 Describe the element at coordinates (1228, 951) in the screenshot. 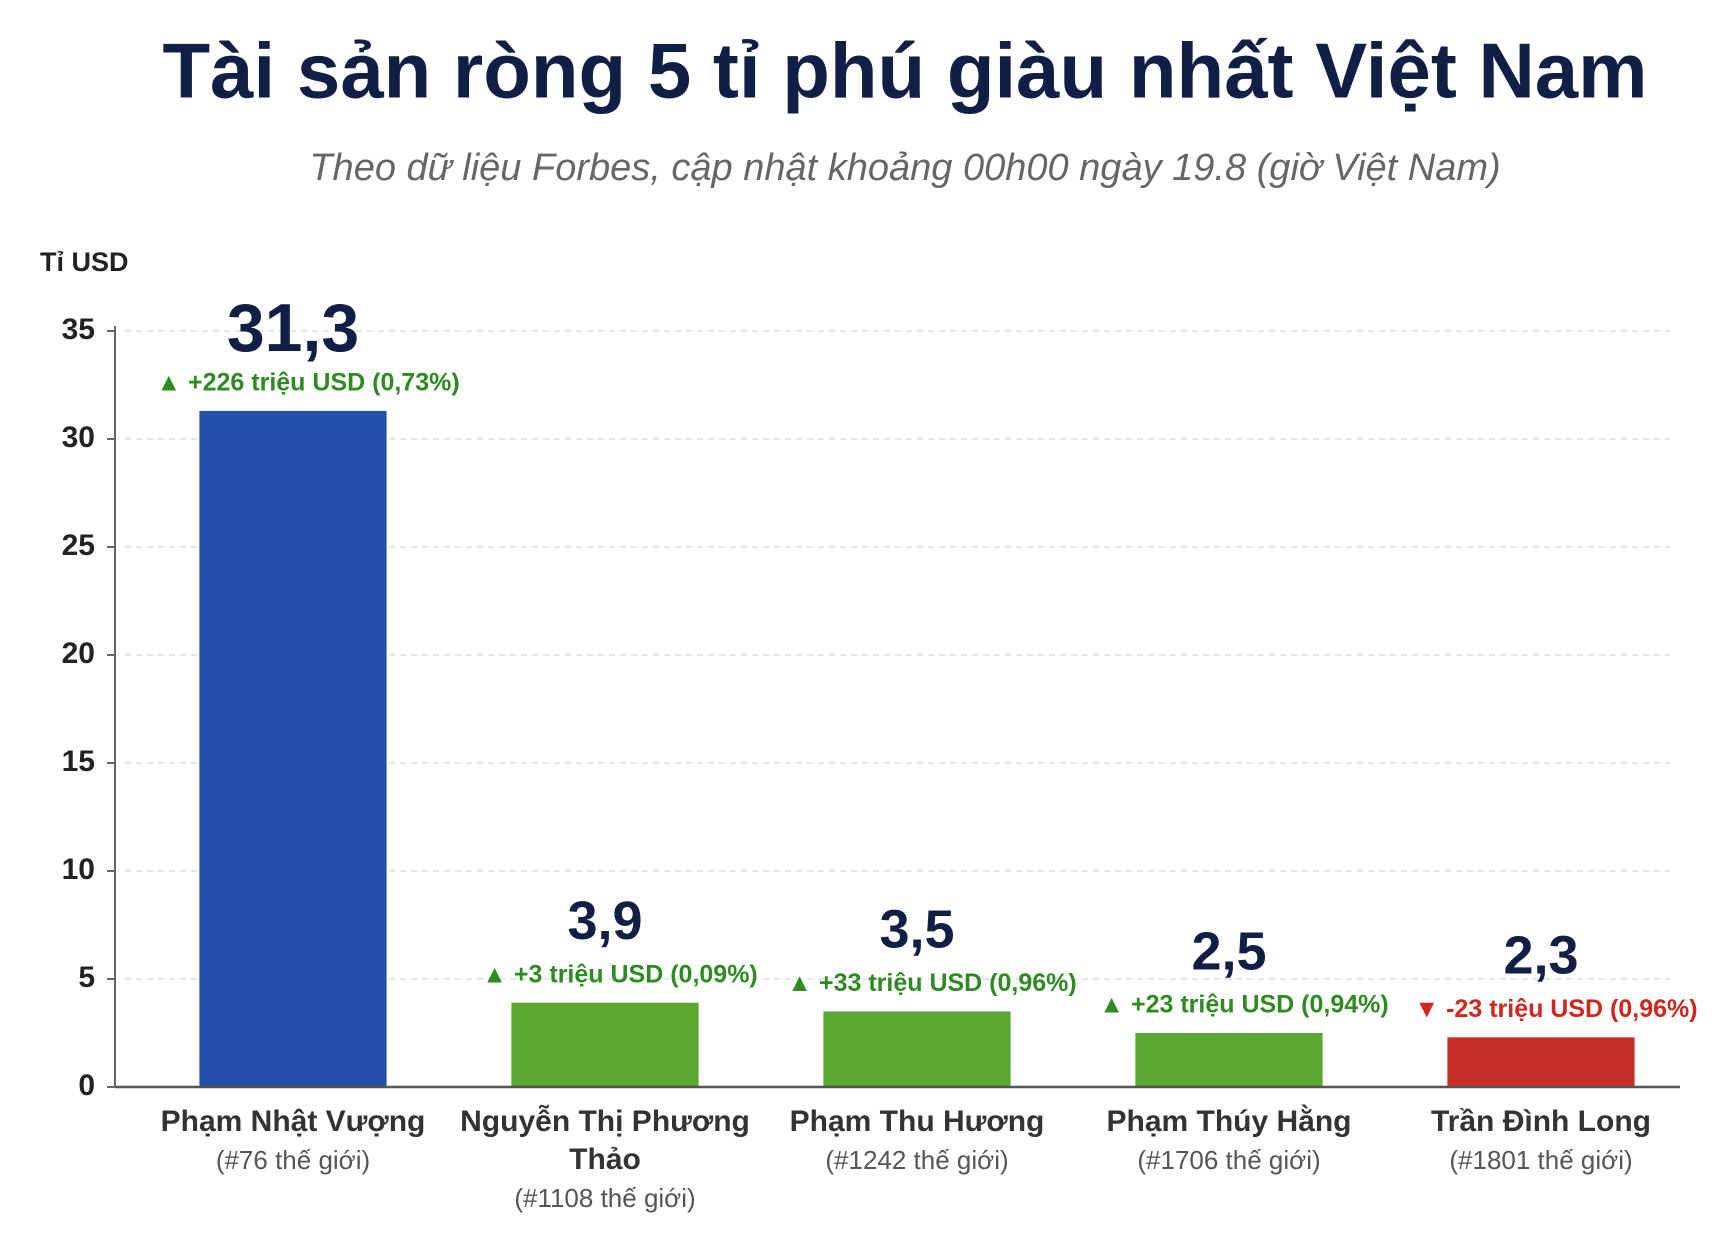

I see `value-label: 2,5` at that location.